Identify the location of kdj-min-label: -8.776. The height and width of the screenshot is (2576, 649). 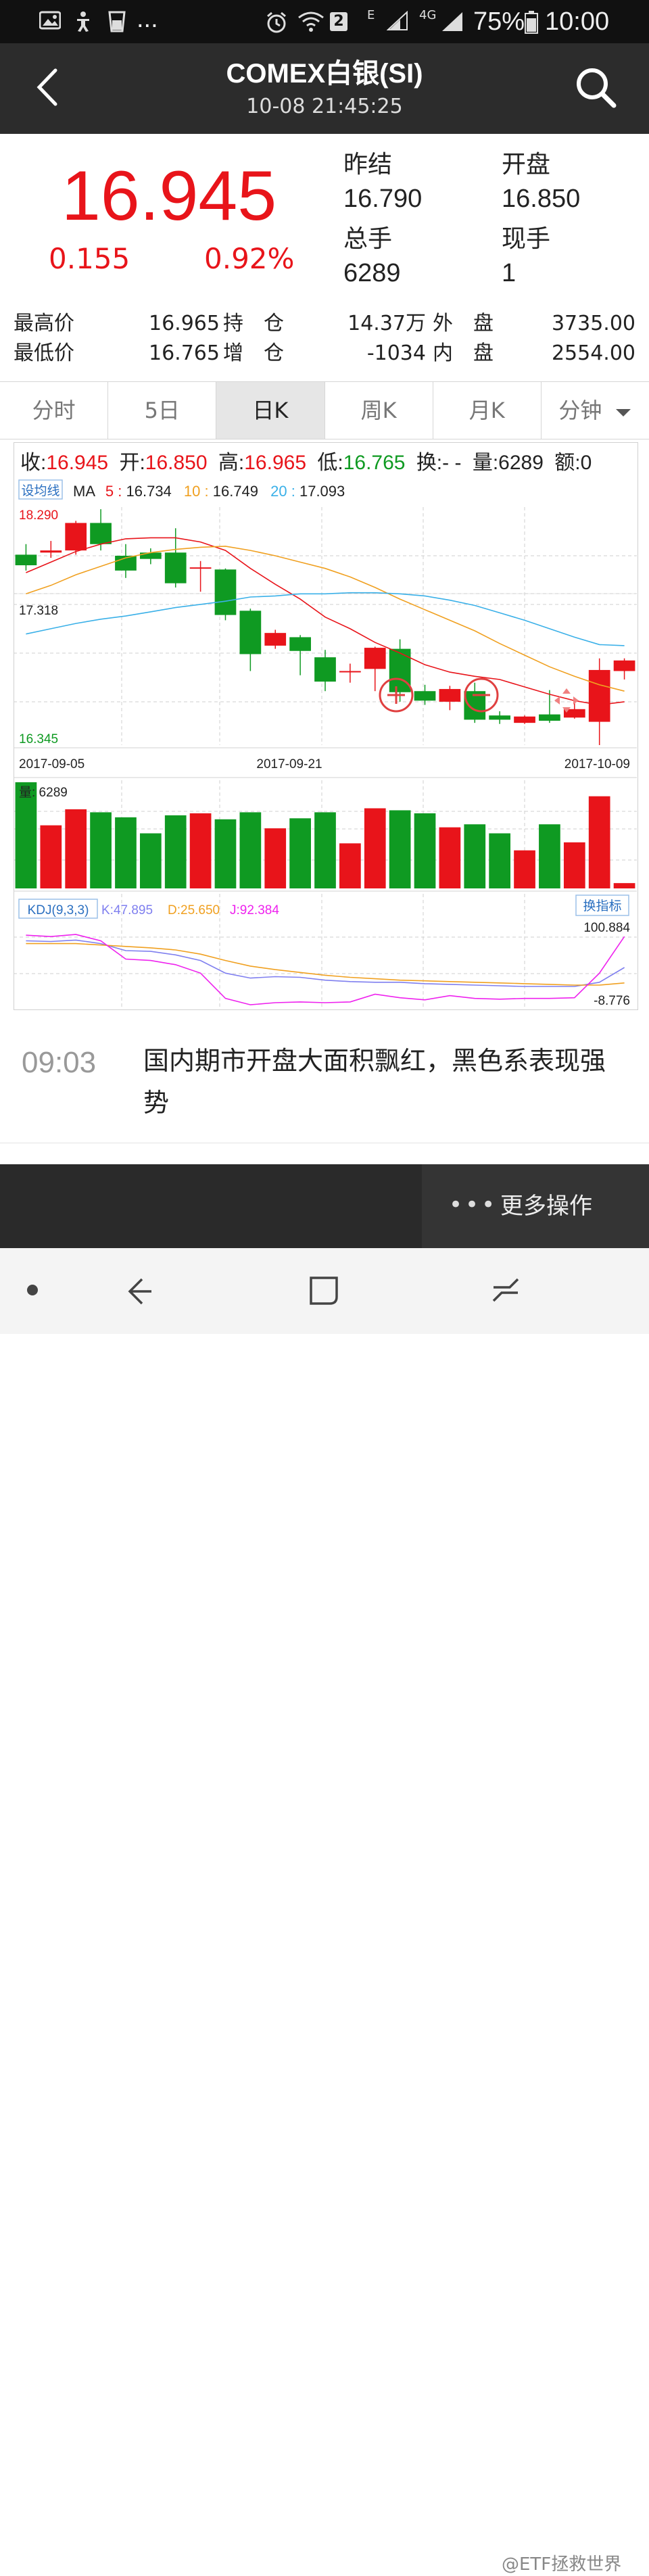
(612, 1001).